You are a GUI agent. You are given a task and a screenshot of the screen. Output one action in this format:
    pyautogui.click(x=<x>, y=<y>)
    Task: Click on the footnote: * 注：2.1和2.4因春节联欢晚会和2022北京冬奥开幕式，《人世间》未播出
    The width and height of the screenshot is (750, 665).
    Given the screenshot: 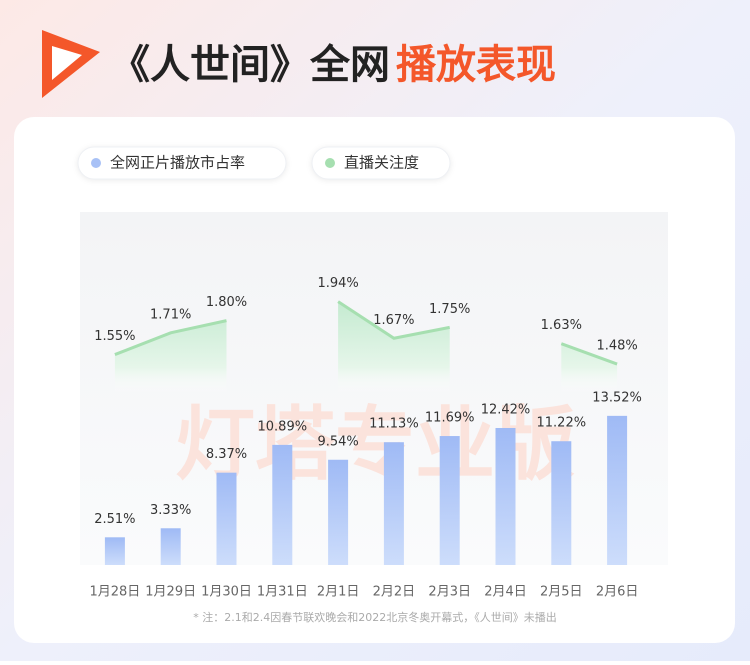 What is the action you would take?
    pyautogui.click(x=374, y=617)
    